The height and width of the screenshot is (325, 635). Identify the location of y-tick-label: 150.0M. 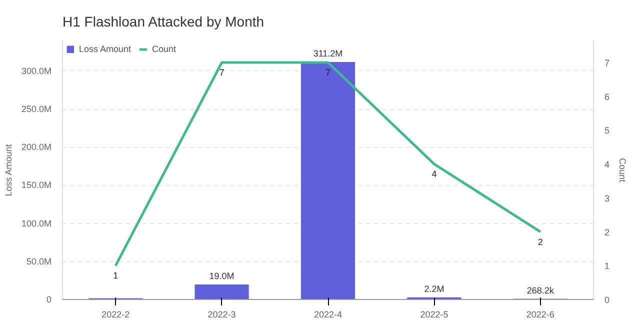
(36, 185).